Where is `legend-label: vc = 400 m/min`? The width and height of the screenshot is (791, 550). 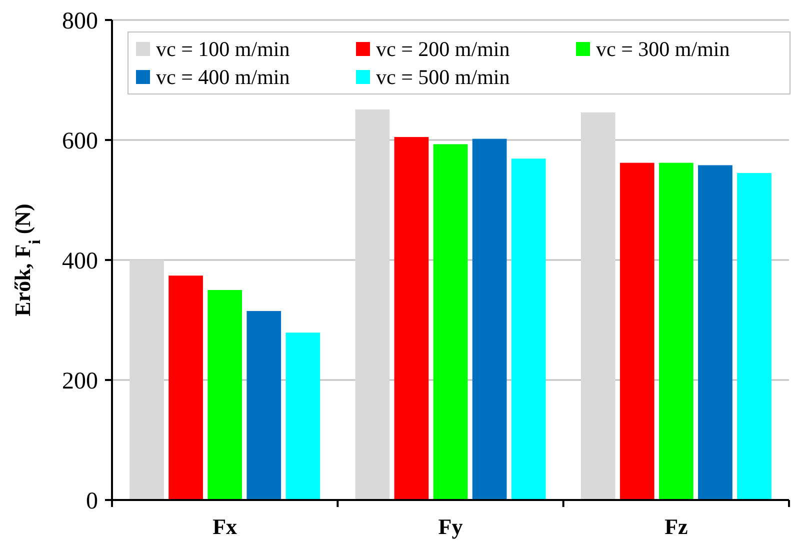
legend-label: vc = 400 m/min is located at coordinates (223, 77).